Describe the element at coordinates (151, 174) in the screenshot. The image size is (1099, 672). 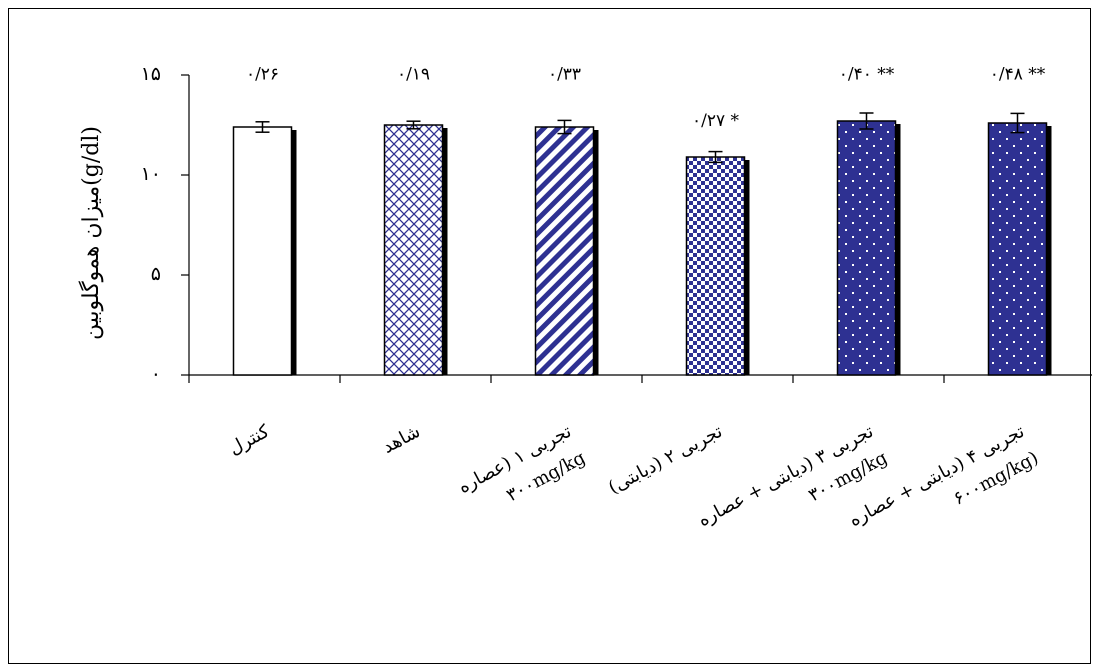
I see `y-tick-label: ۱۰` at that location.